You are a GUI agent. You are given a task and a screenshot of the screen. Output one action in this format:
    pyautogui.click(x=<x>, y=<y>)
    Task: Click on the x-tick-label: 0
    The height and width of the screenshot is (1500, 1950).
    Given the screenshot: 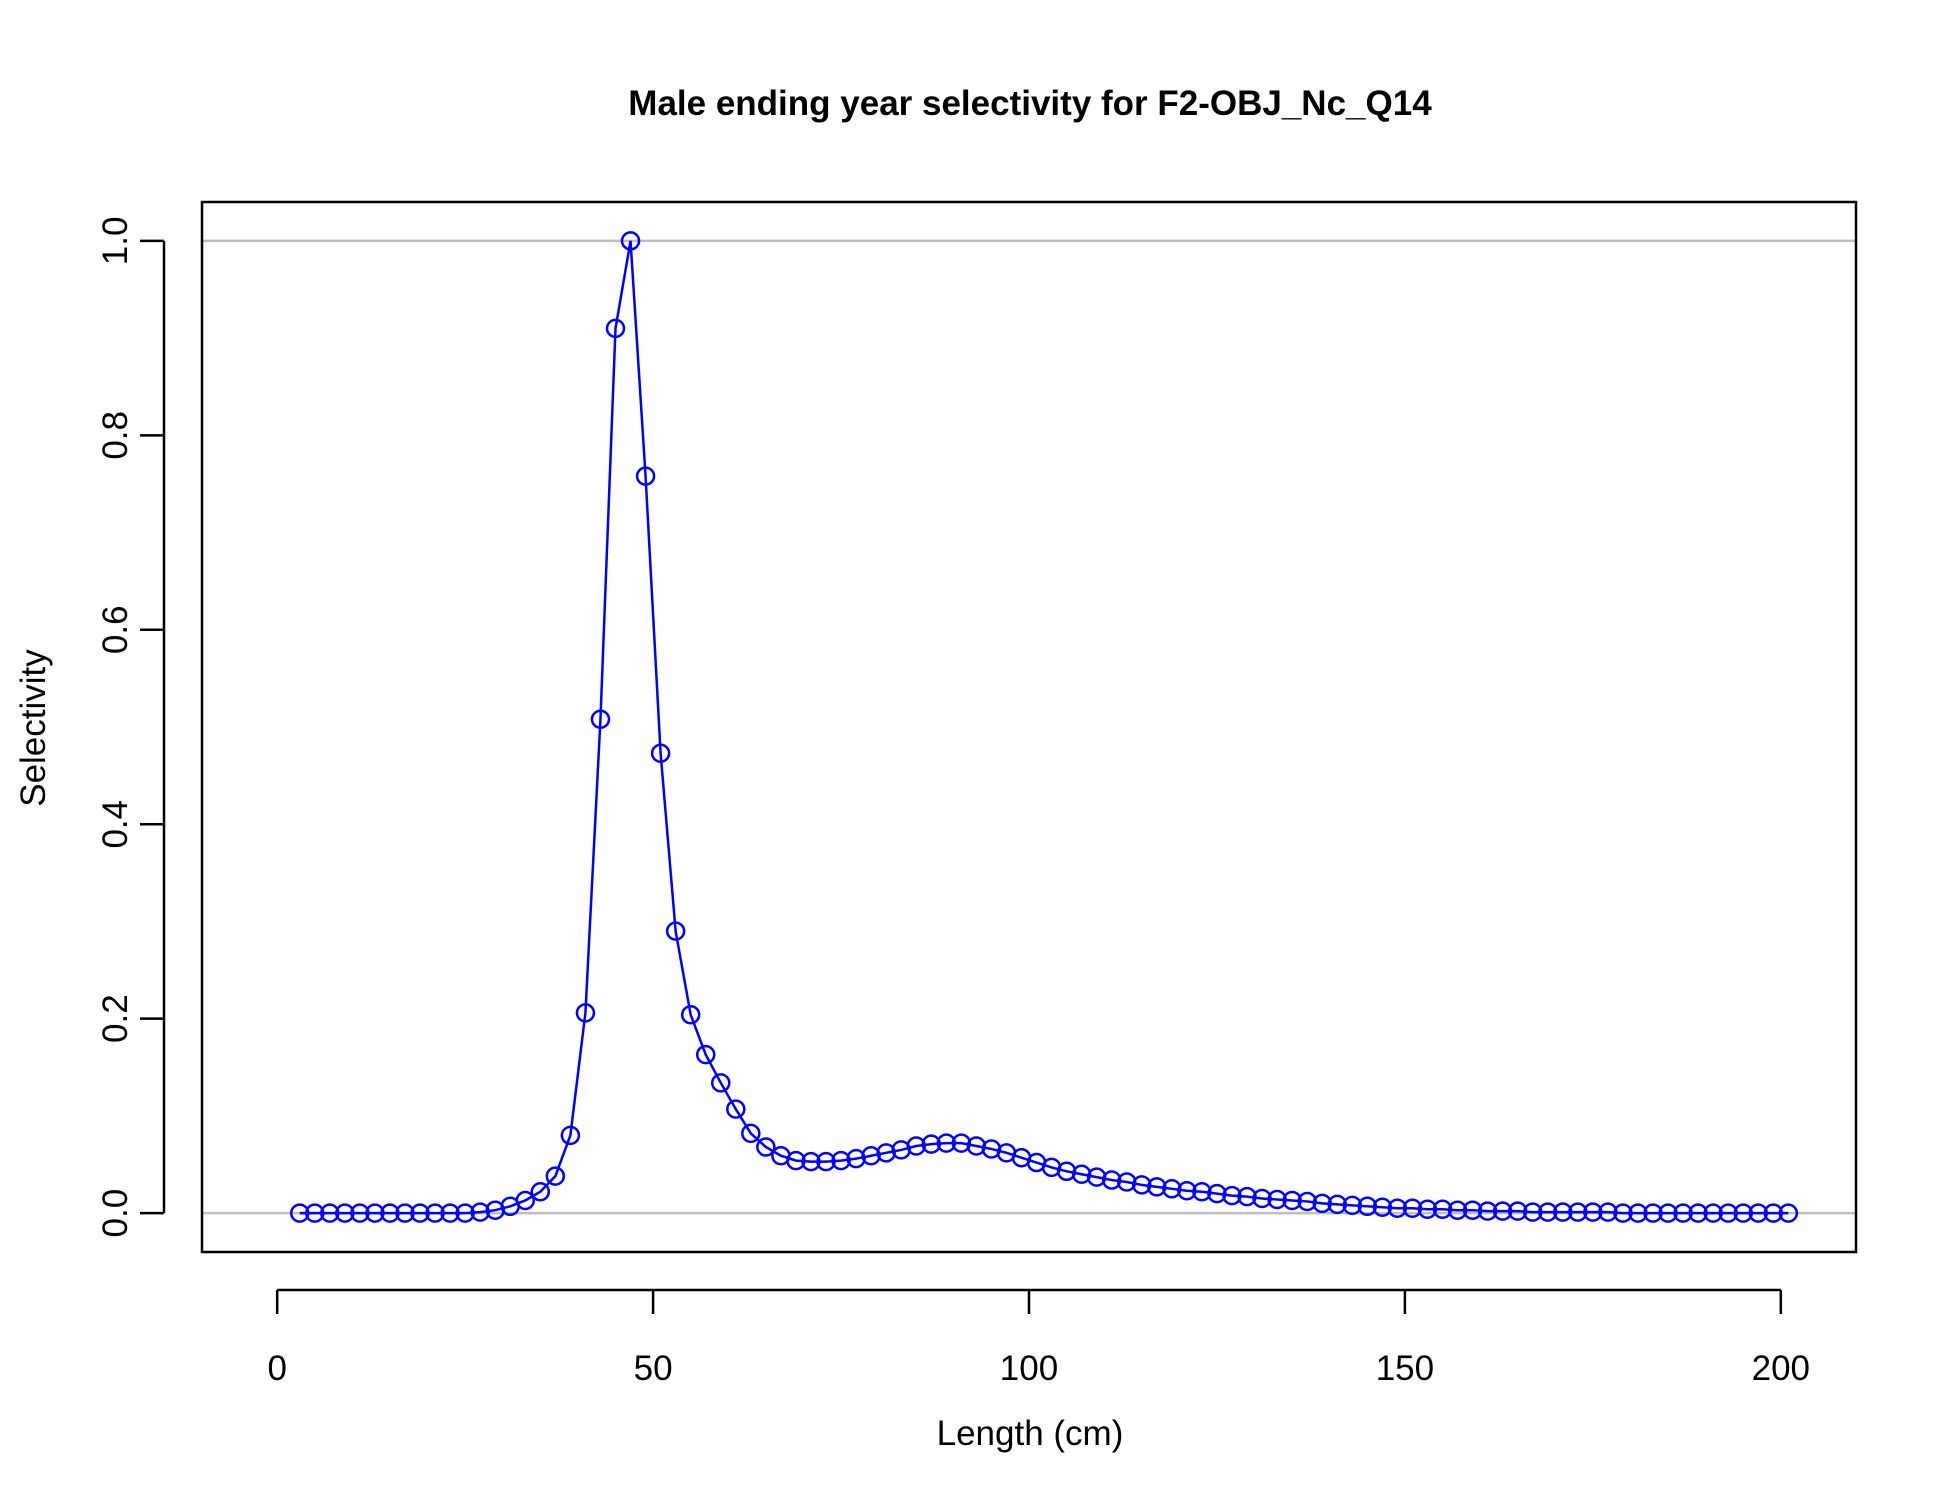 What is the action you would take?
    pyautogui.click(x=276, y=1368)
    